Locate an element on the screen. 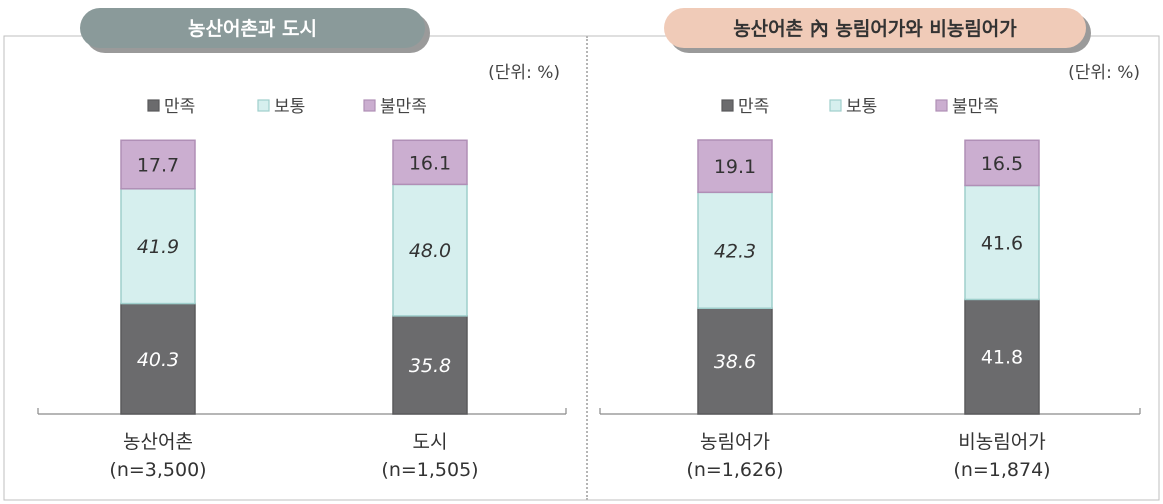  data-label: 41.6 is located at coordinates (1002, 243).